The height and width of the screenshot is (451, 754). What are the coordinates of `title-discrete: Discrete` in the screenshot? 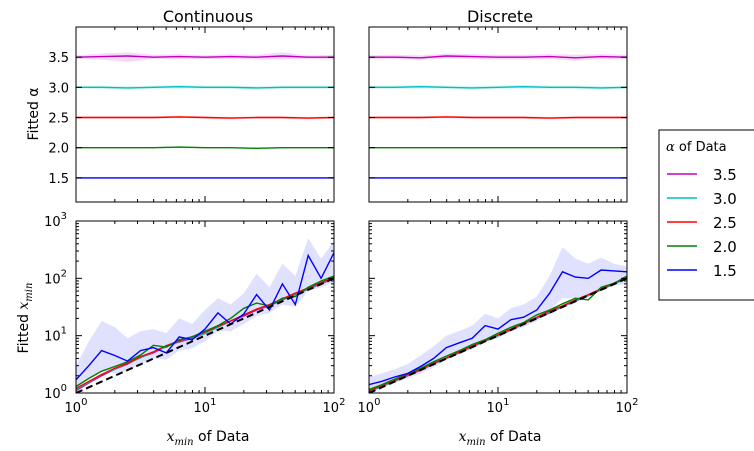 It's located at (500, 16).